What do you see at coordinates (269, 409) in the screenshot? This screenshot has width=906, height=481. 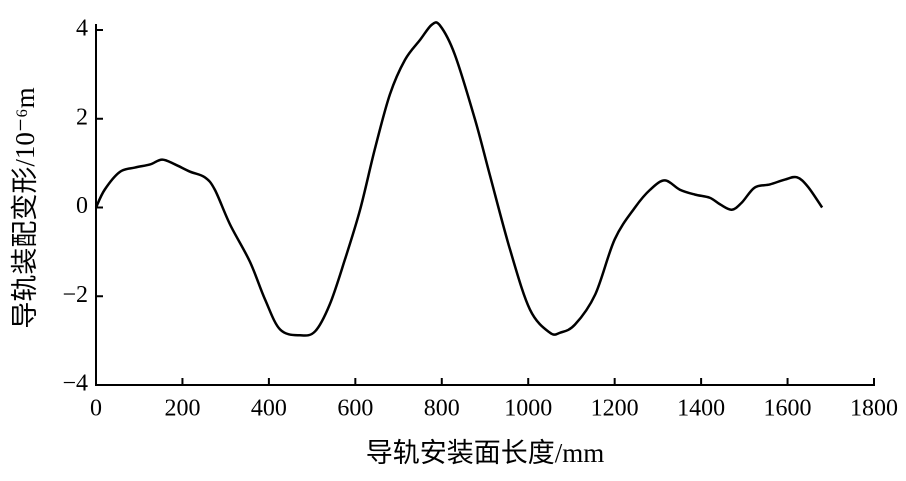 I see `x-tick-label: 400` at bounding box center [269, 409].